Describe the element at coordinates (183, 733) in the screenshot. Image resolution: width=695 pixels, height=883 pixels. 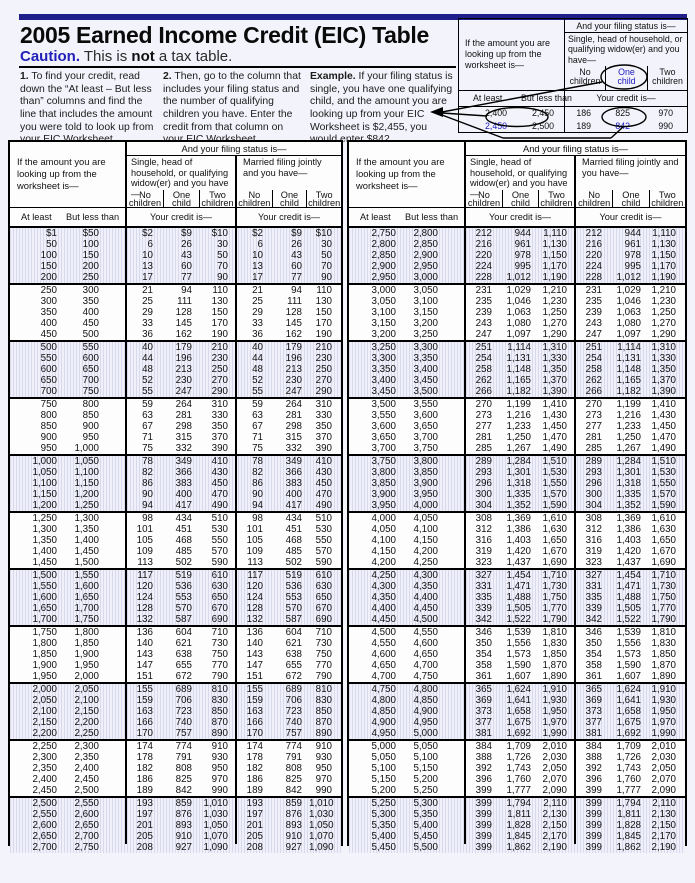
I see `cell: 757` at that location.